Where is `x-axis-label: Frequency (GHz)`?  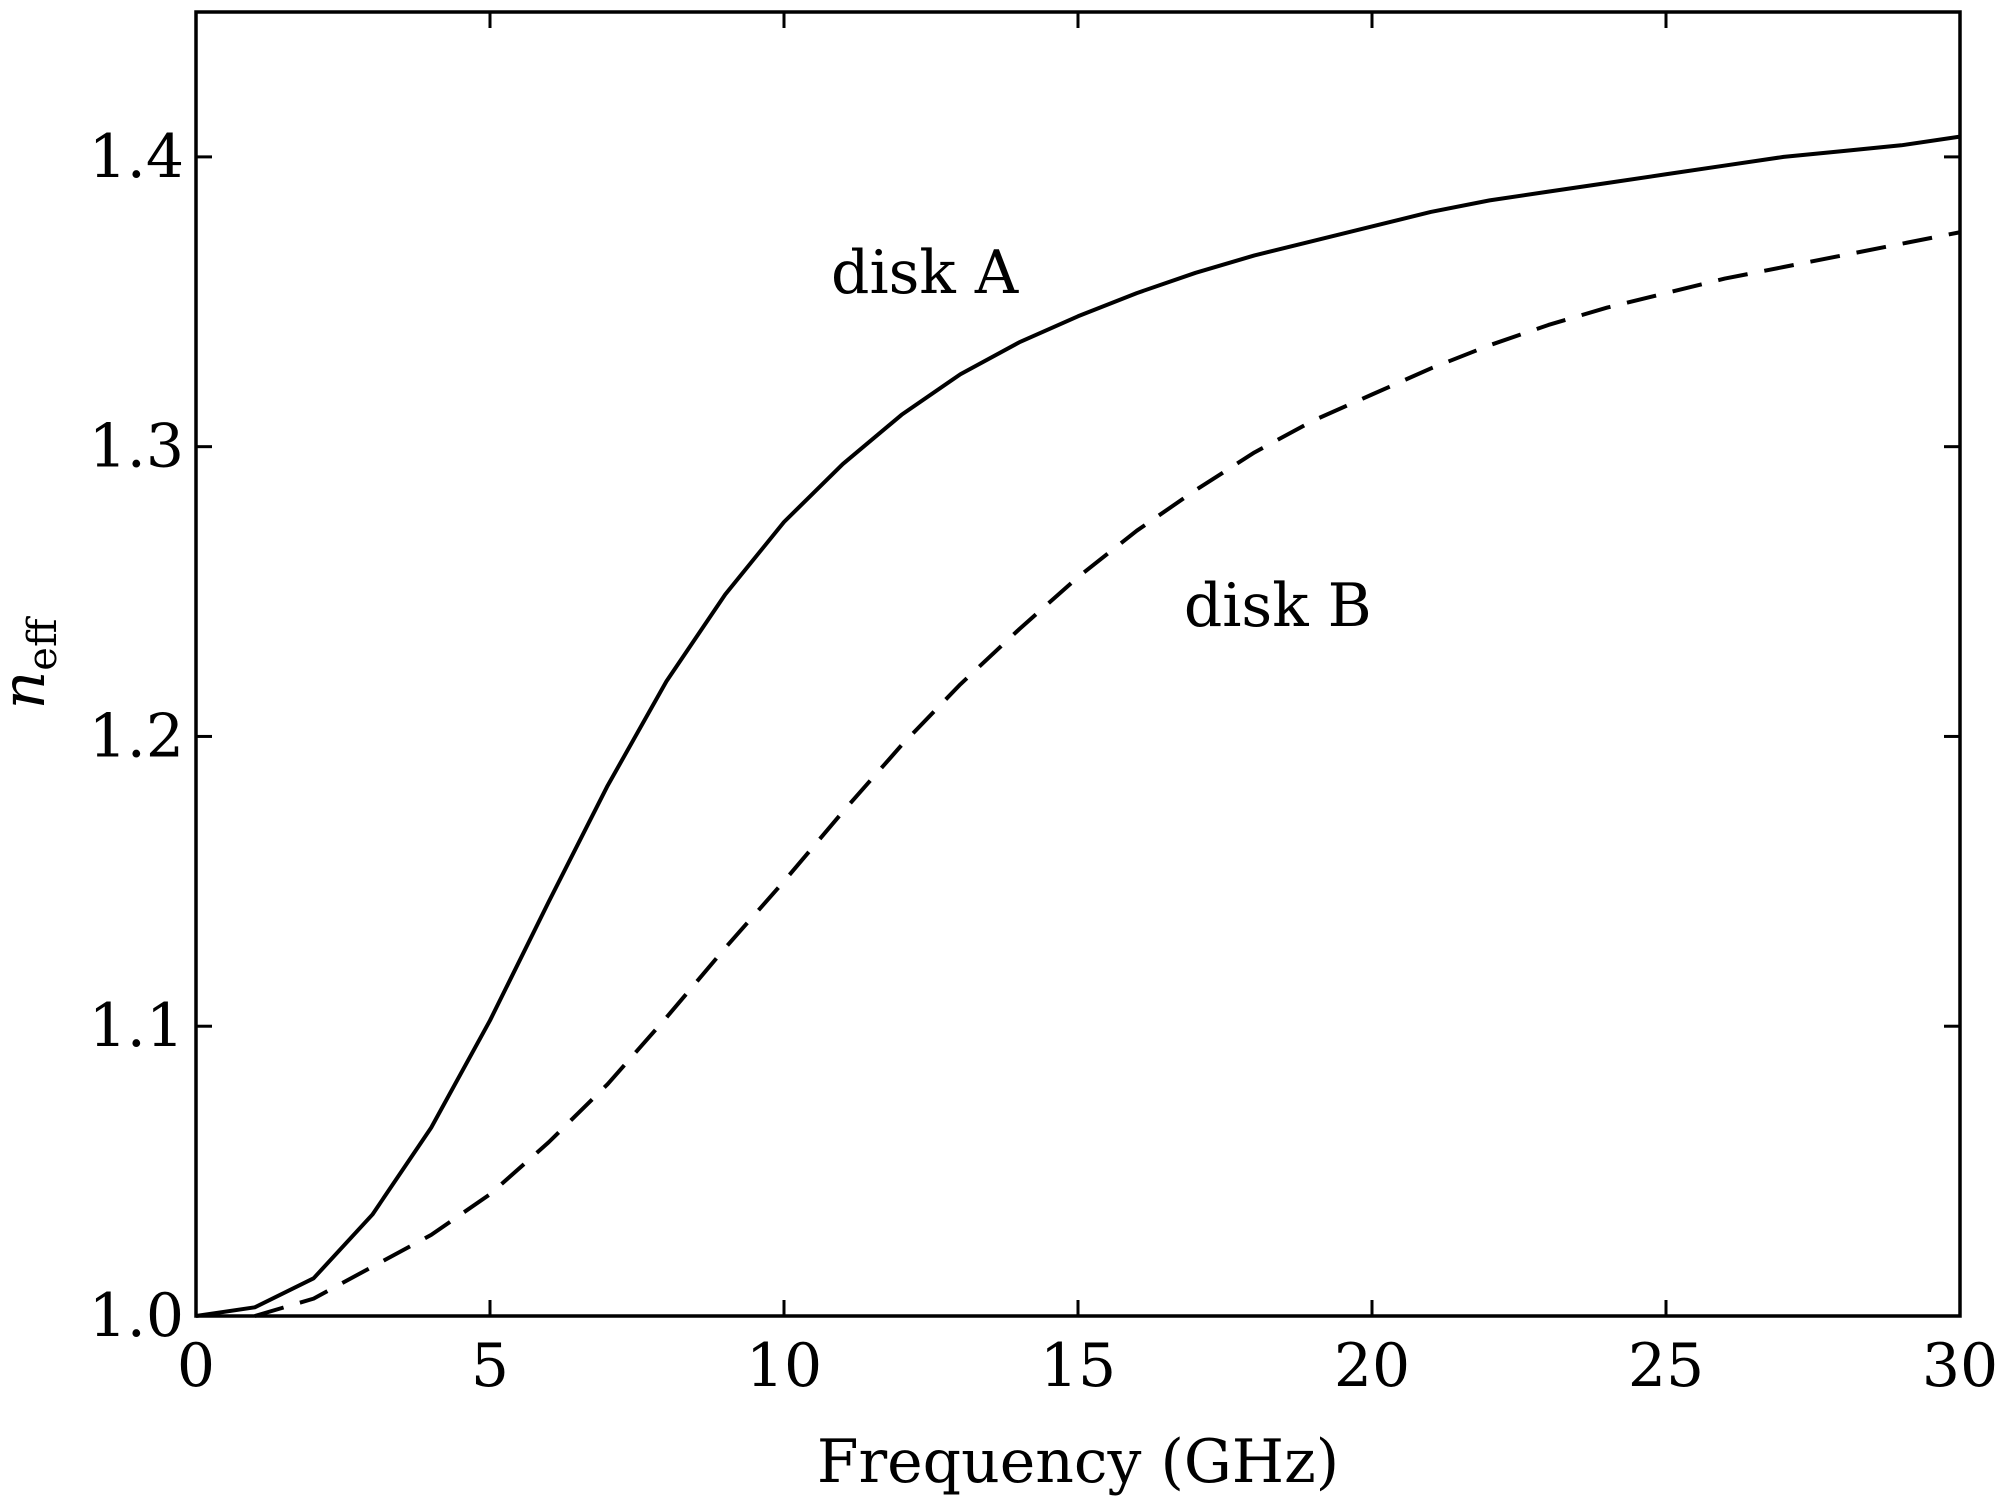 x-axis-label: Frequency (GHz) is located at coordinates (1078, 1462).